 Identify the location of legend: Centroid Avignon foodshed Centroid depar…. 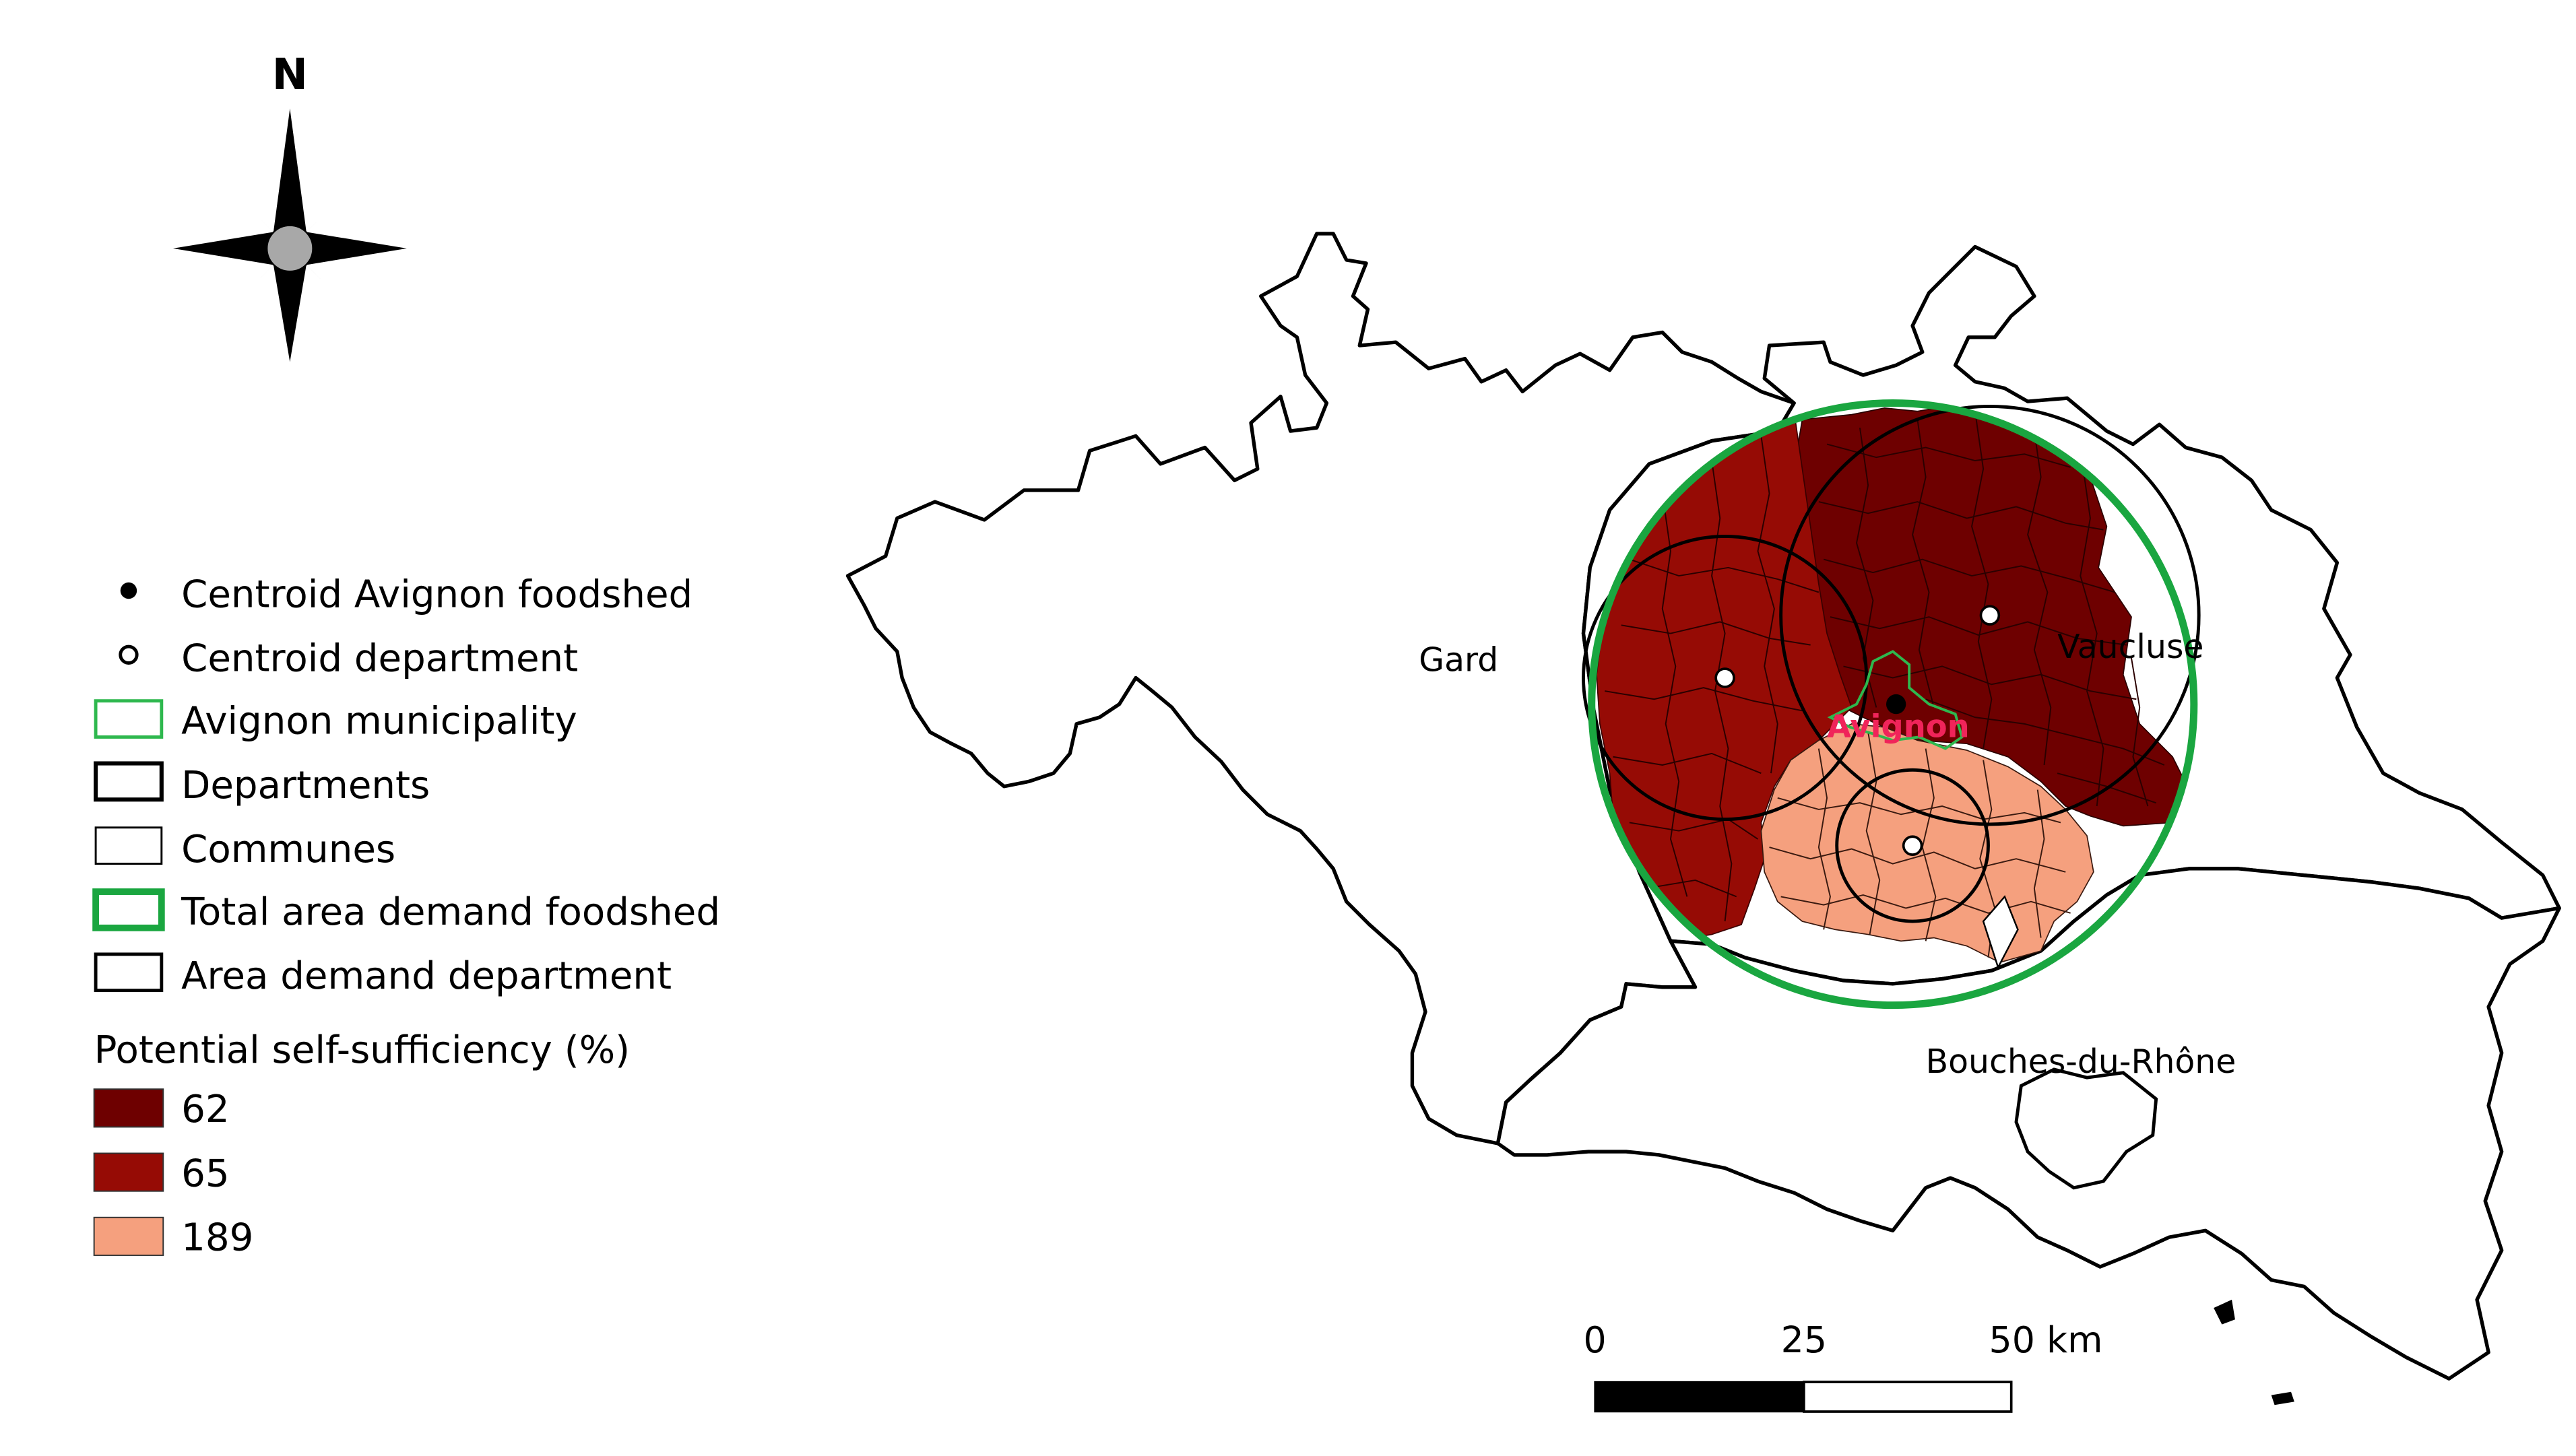
(406, 916).